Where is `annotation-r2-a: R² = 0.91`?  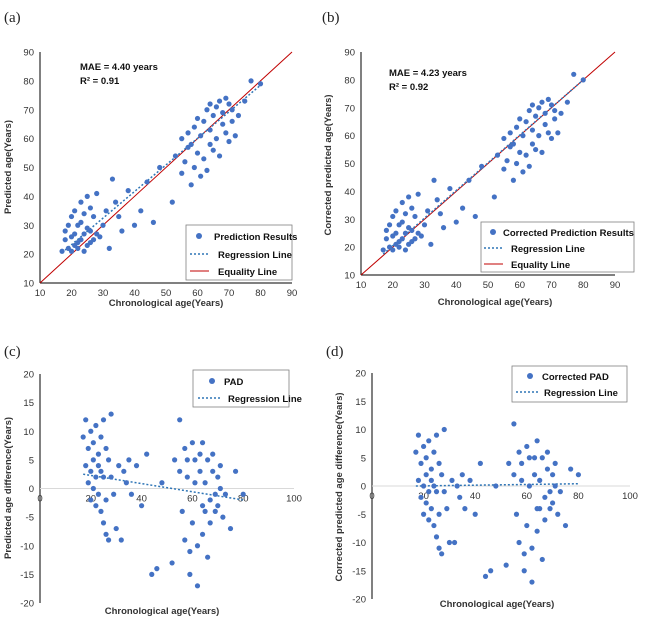 annotation-r2-a: R² = 0.91 is located at coordinates (100, 81).